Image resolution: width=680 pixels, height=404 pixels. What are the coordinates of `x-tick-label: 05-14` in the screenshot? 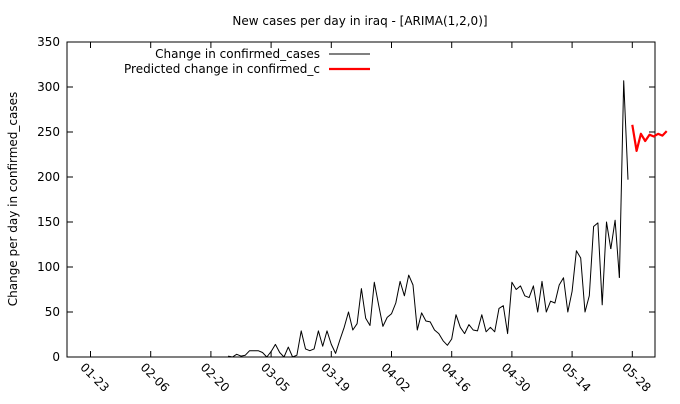 It's located at (576, 377).